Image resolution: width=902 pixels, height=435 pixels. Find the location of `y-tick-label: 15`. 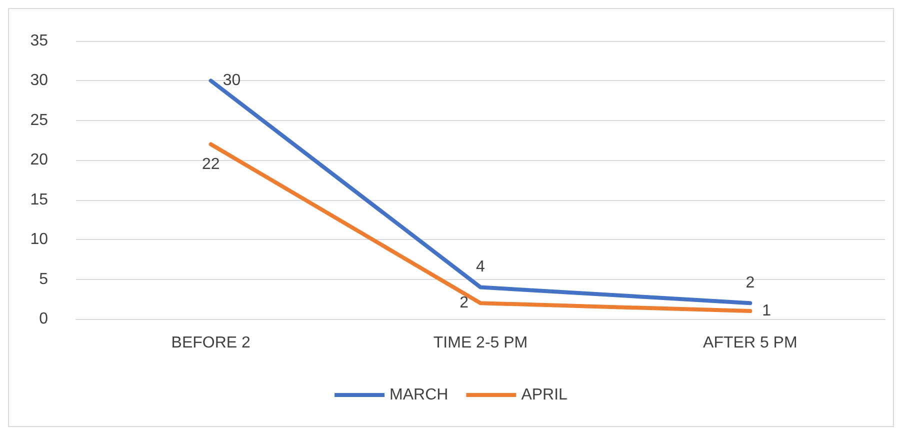

y-tick-label: 15 is located at coordinates (39, 199).